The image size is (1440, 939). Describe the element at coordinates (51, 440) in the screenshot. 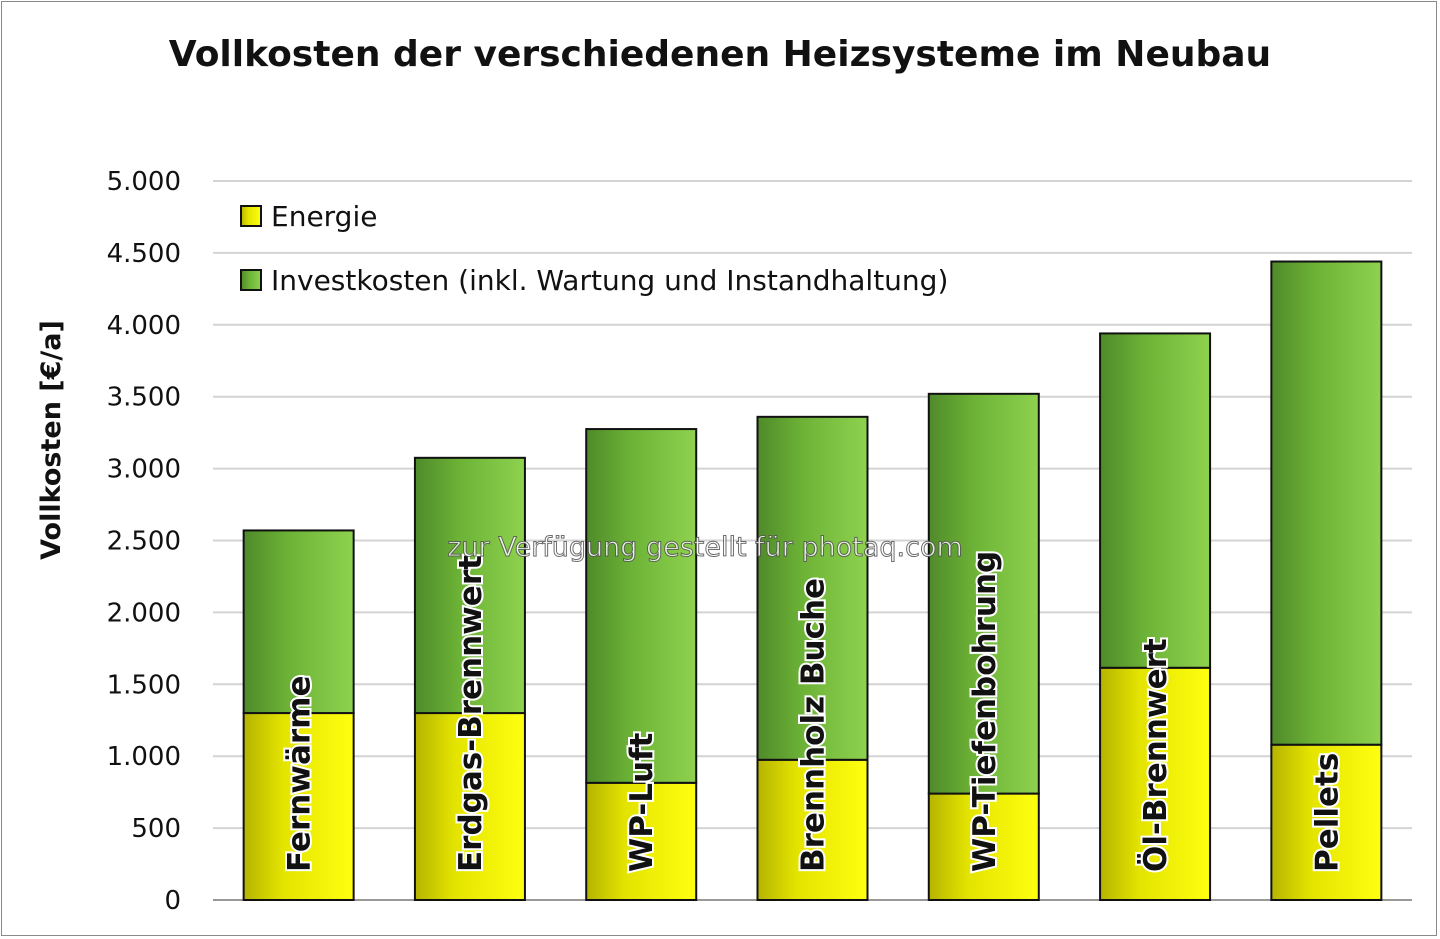

I see `y-axis-label: Vollkosten [€/a]` at that location.